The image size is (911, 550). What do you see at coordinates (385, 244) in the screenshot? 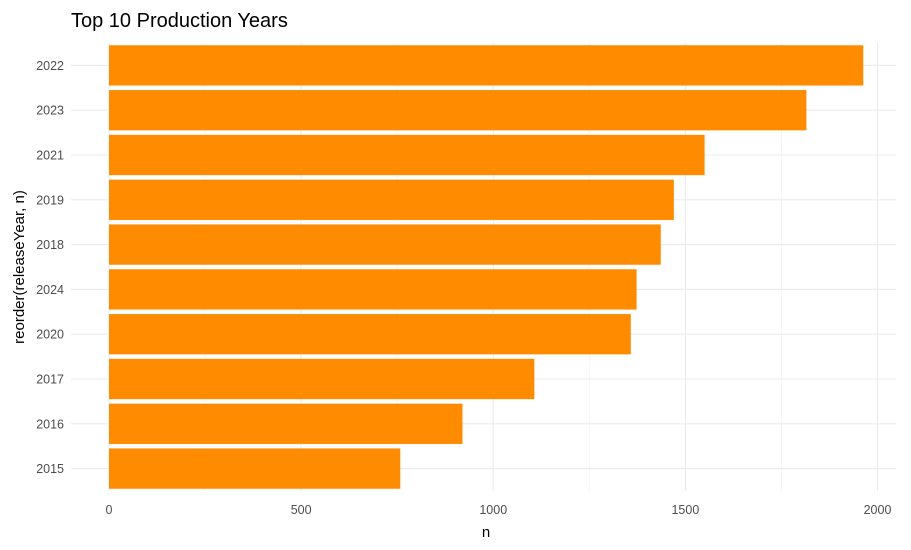
I see `bar-2018` at bounding box center [385, 244].